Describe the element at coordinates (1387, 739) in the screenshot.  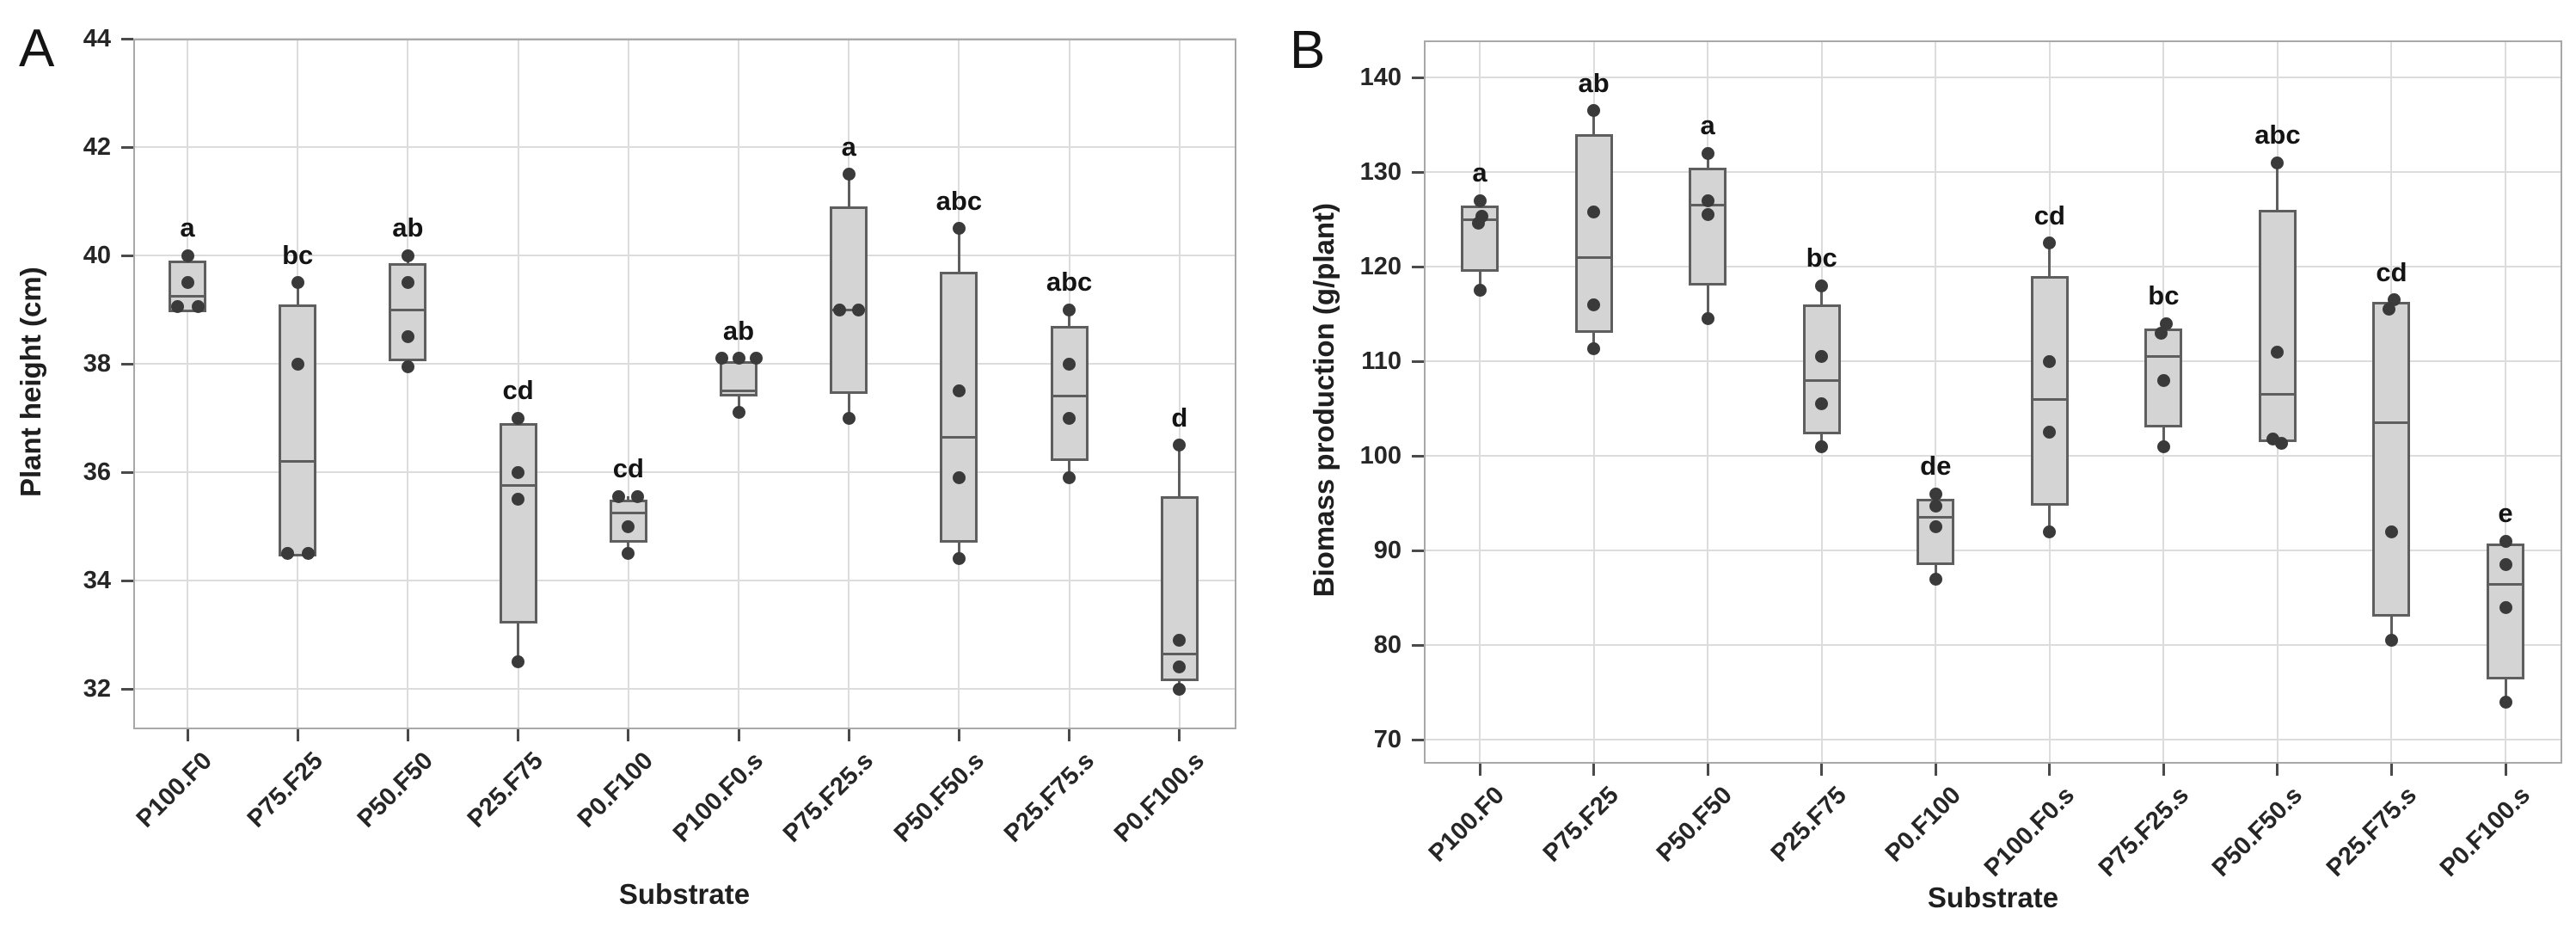
I see `y-tick-label: 70` at that location.